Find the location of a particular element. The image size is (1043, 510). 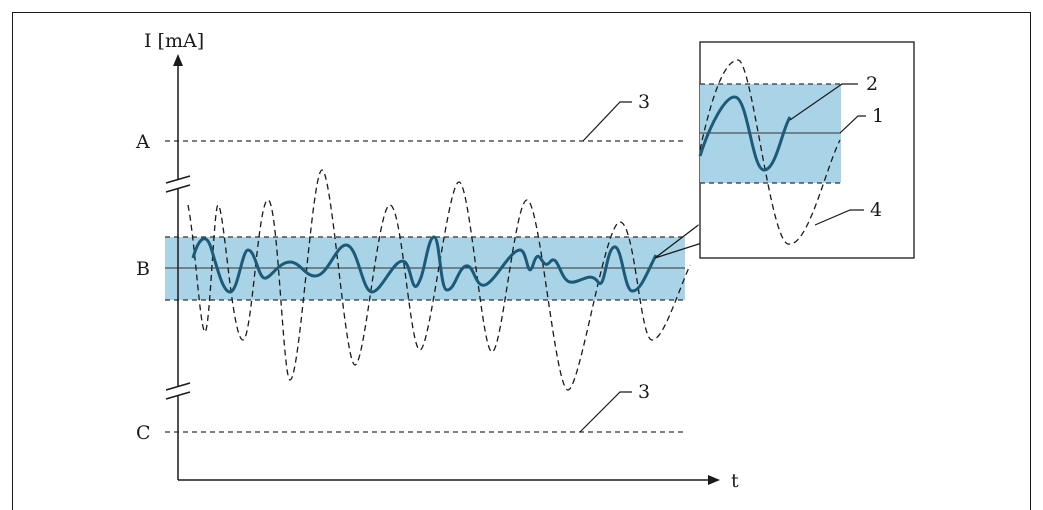

callout-2: 2 is located at coordinates (872, 84).